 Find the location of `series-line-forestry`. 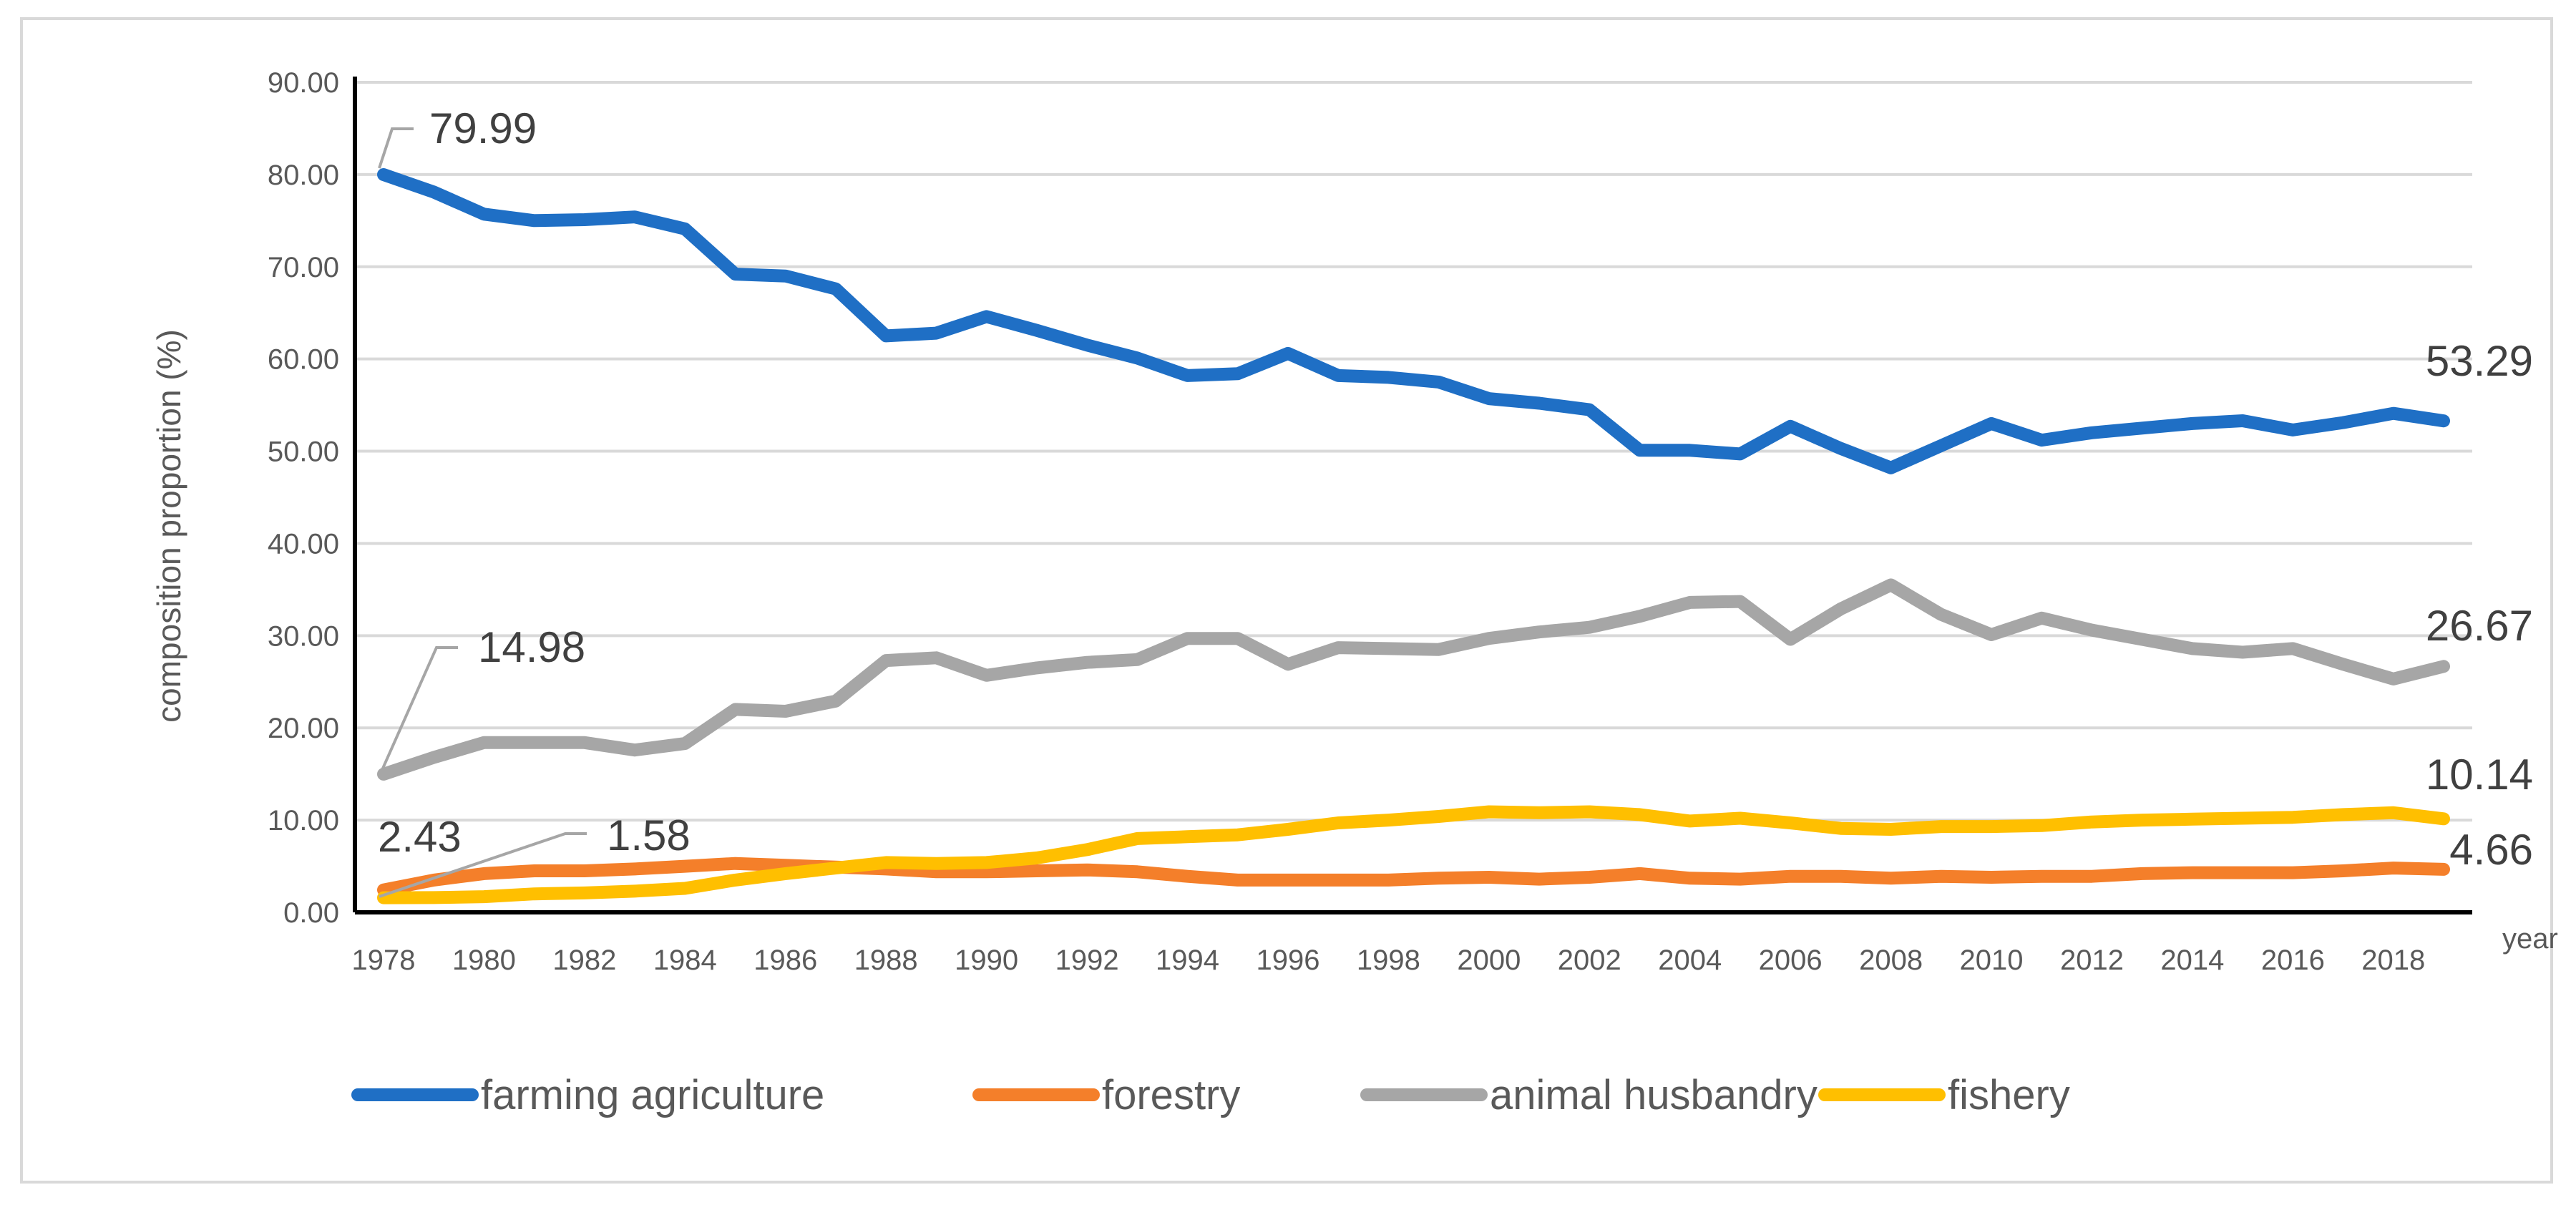

series-line-forestry is located at coordinates (1413, 877).